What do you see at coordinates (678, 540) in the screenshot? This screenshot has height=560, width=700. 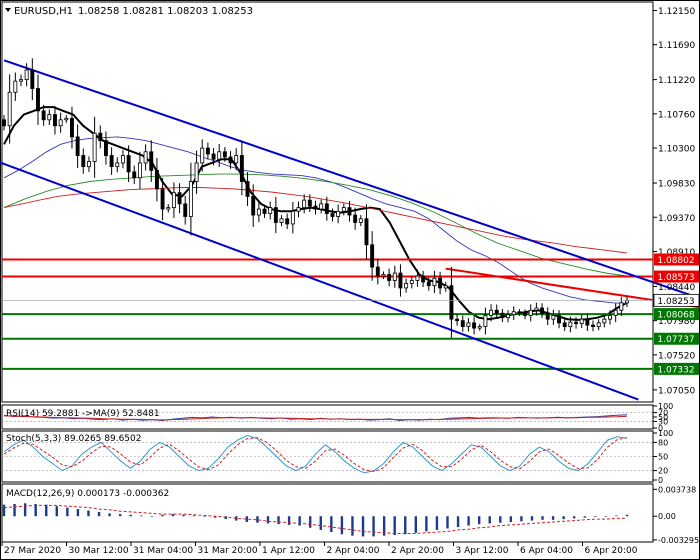 I see `macd-tick-label: -0.003295` at bounding box center [678, 540].